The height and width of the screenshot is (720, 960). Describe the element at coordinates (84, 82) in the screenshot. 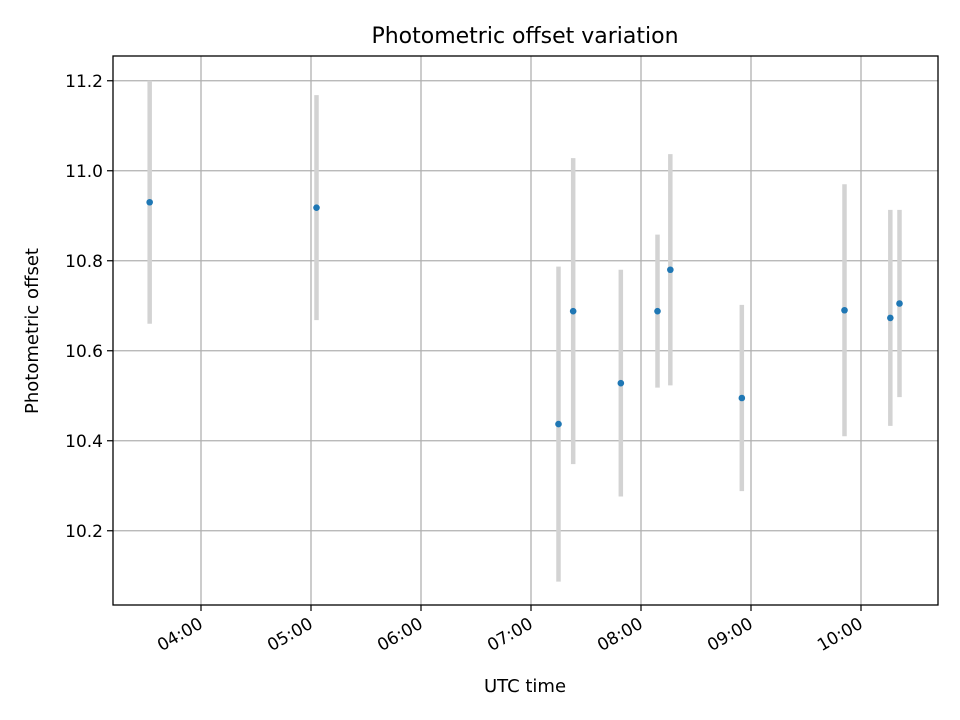

I see `y-tick-label: 11.2` at that location.